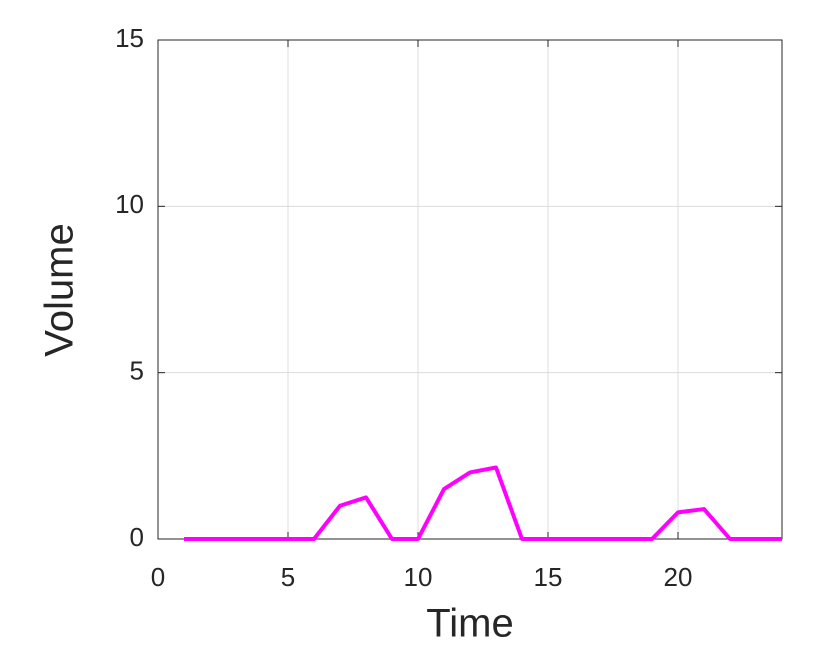  I want to click on x-tick-label: 5, so click(288, 577).